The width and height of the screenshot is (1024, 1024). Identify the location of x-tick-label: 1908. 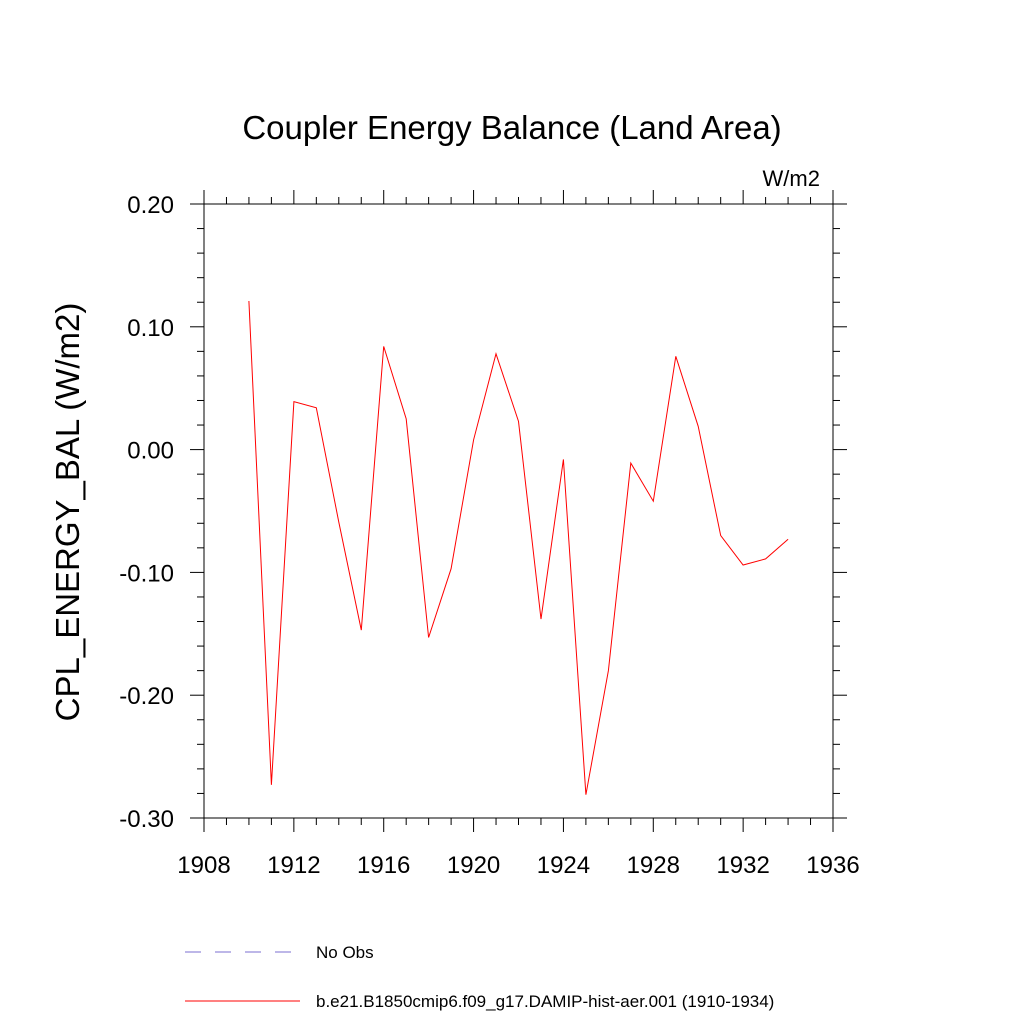
(203, 865).